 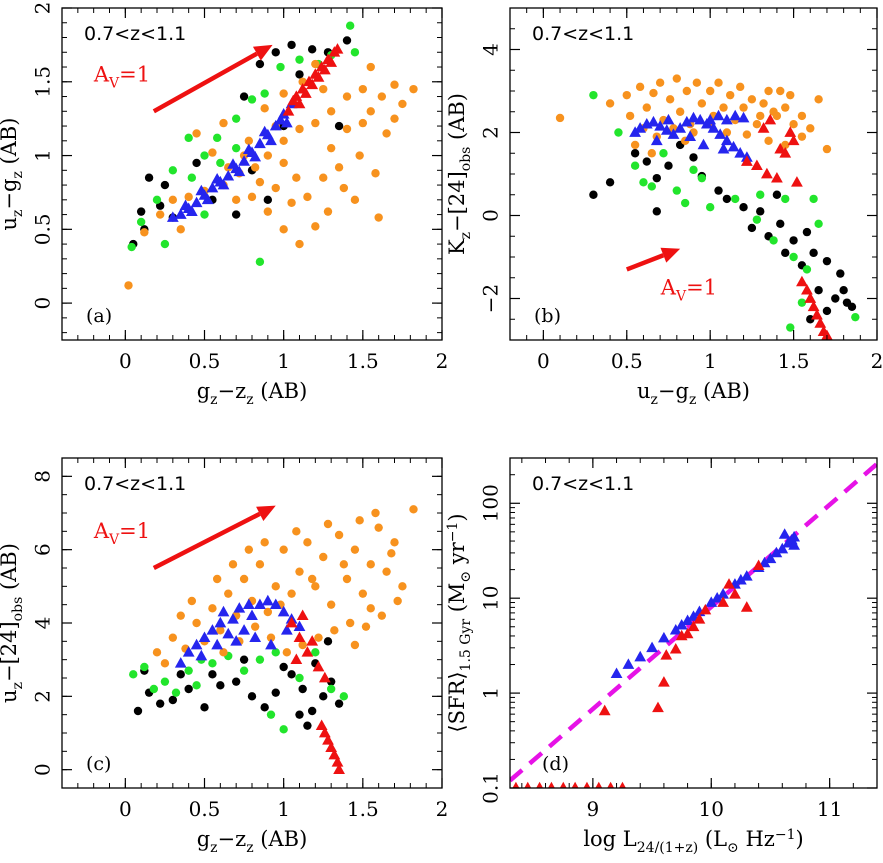 What do you see at coordinates (491, 132) in the screenshot?
I see `y-tick-label: 2` at bounding box center [491, 132].